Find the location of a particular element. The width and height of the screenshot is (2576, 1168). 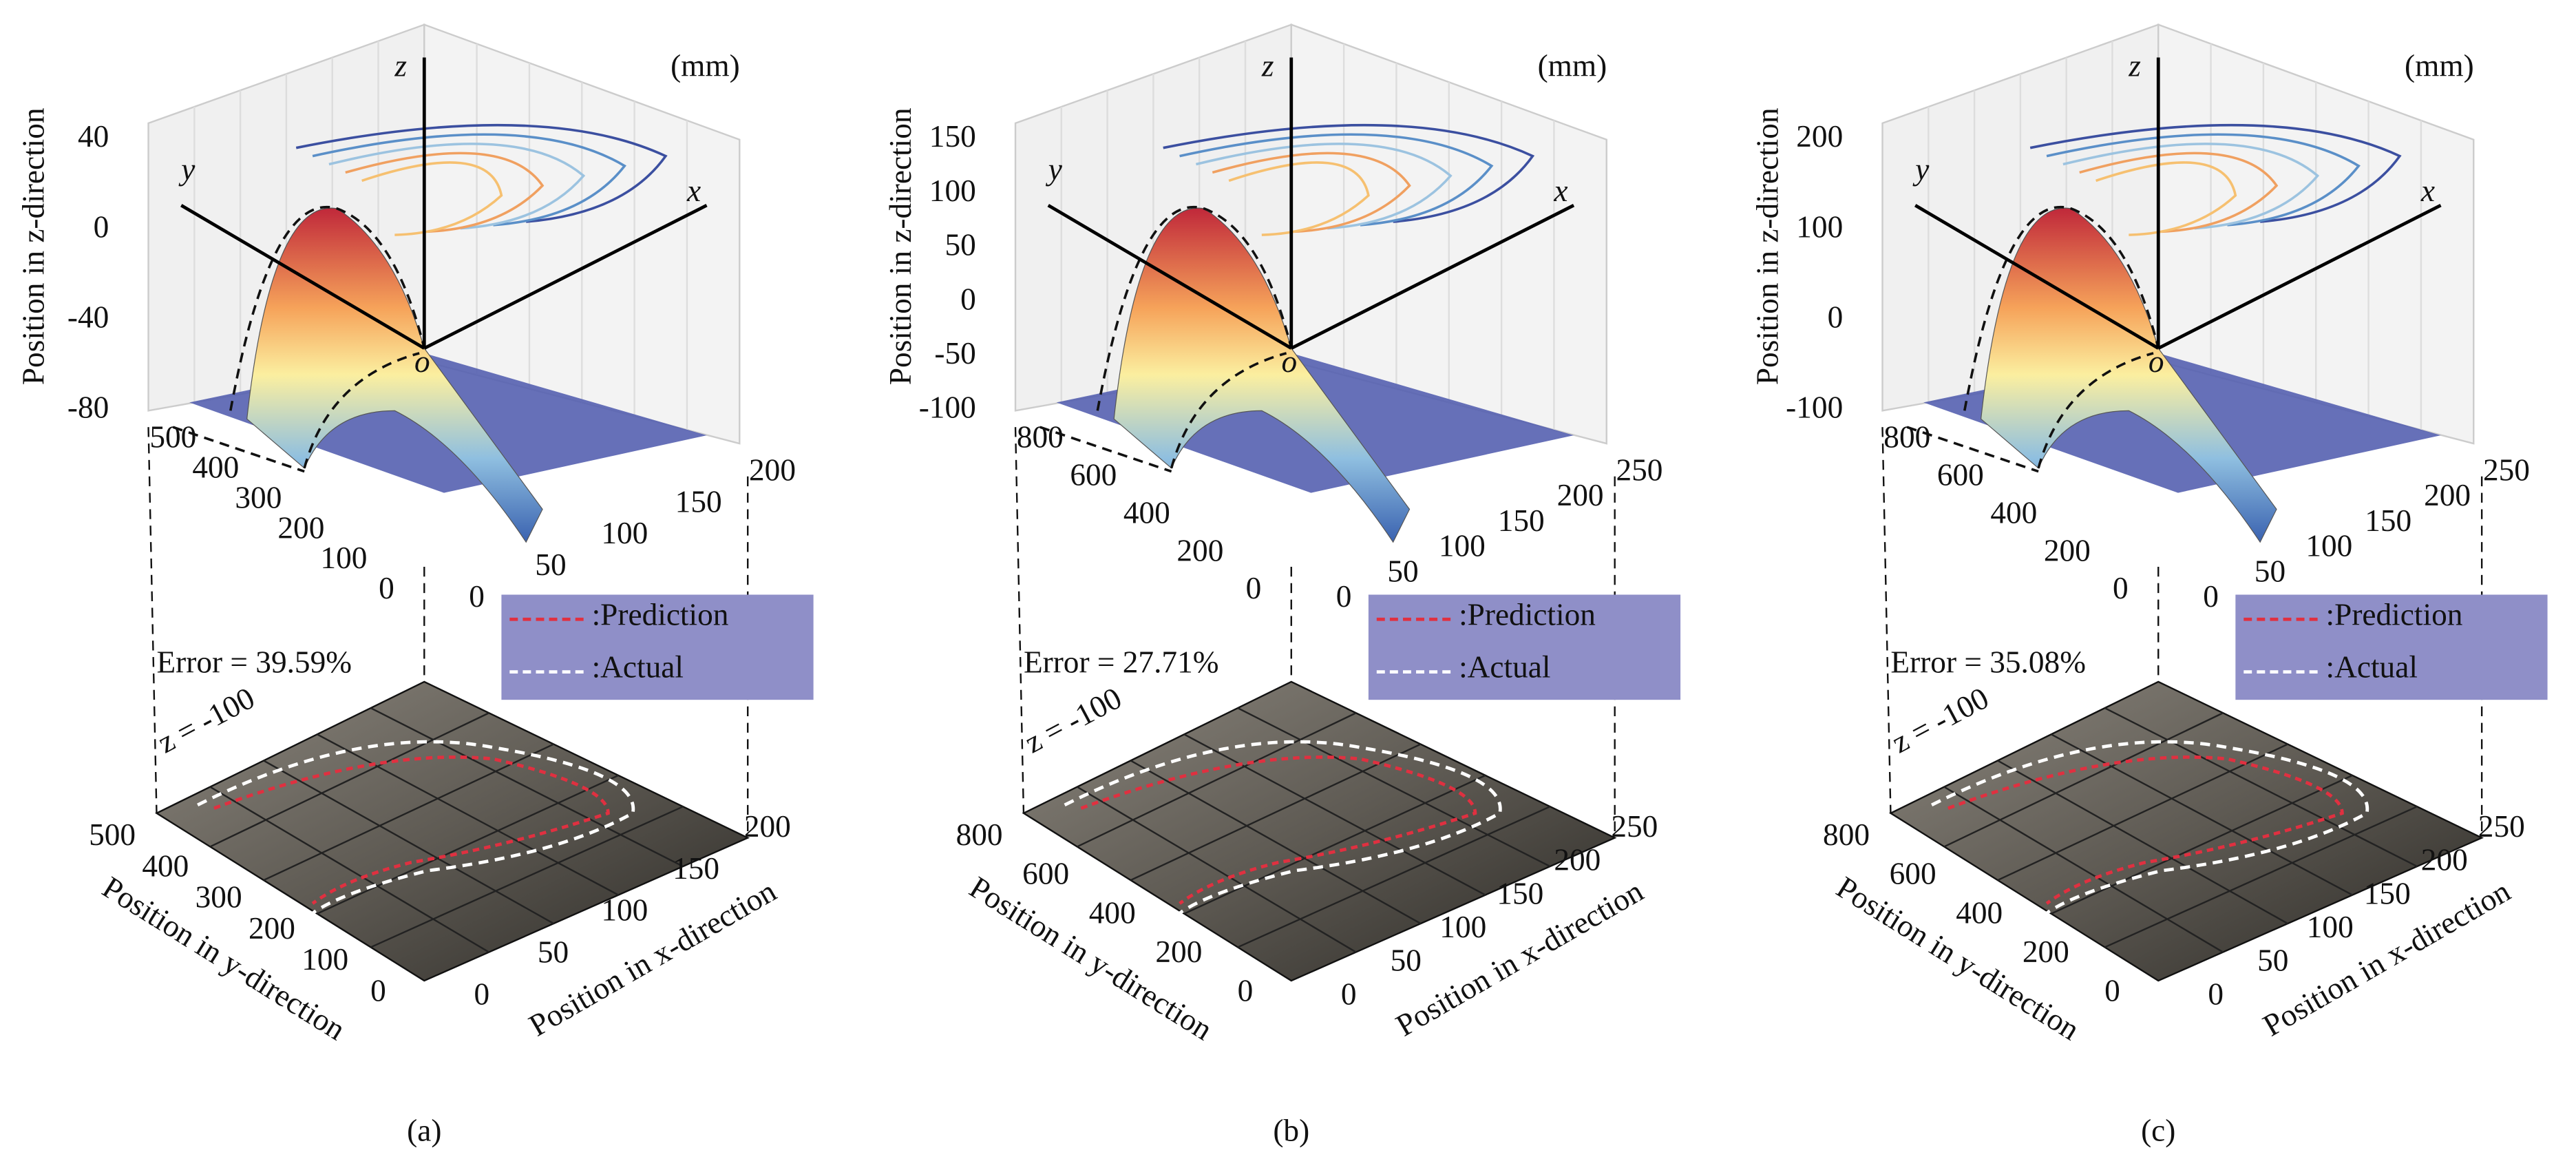

z-ticks: -50 is located at coordinates (955, 353).